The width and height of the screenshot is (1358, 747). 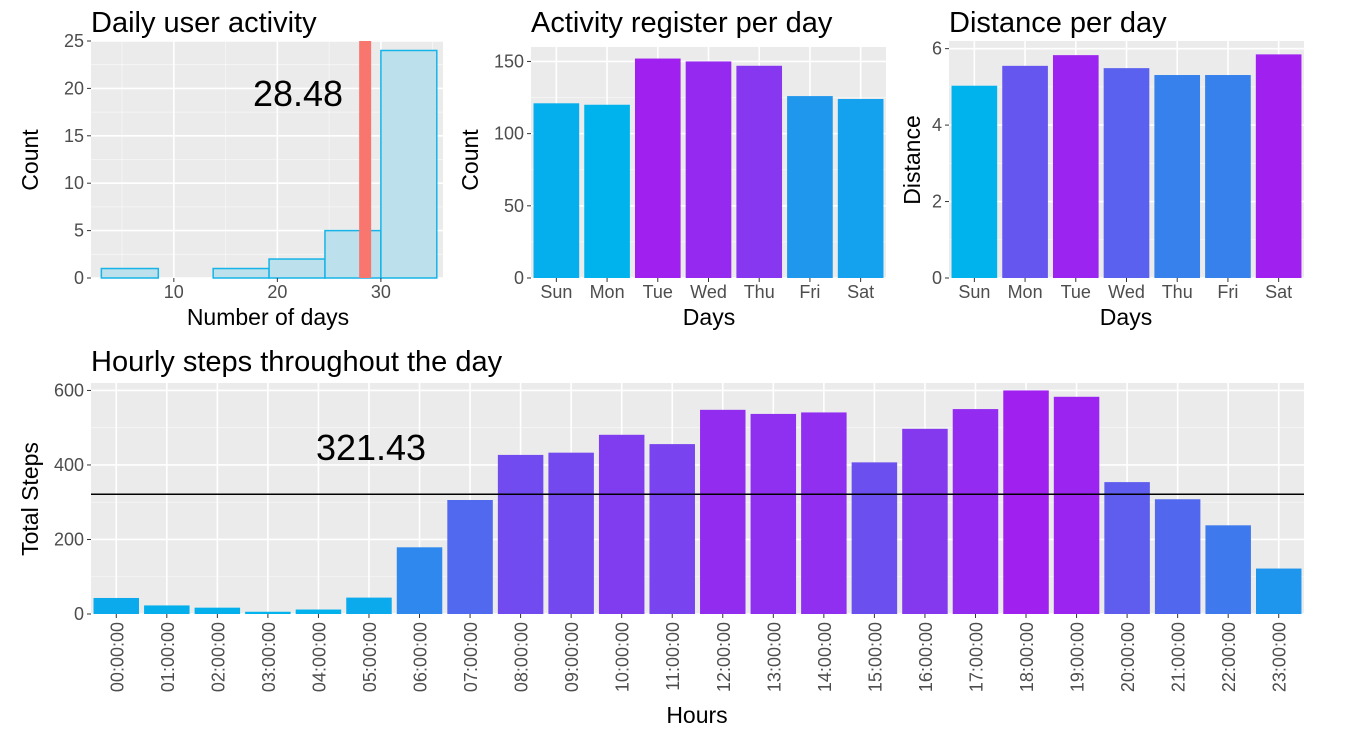 I want to click on hourly-x-tick-label: 20:00:00, so click(x=1128, y=657).